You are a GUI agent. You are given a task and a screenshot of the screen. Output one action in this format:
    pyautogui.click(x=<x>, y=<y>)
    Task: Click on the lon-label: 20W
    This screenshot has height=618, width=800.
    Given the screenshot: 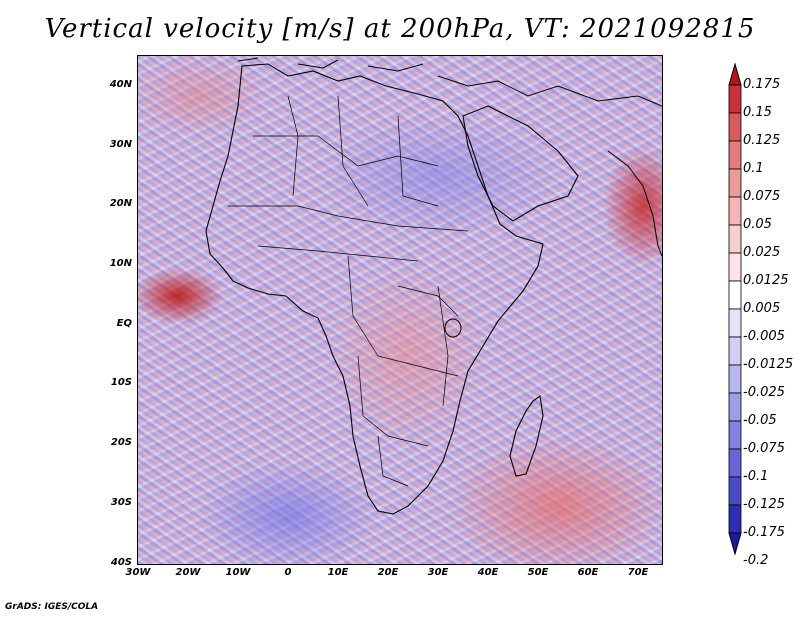 What is the action you would take?
    pyautogui.click(x=188, y=572)
    